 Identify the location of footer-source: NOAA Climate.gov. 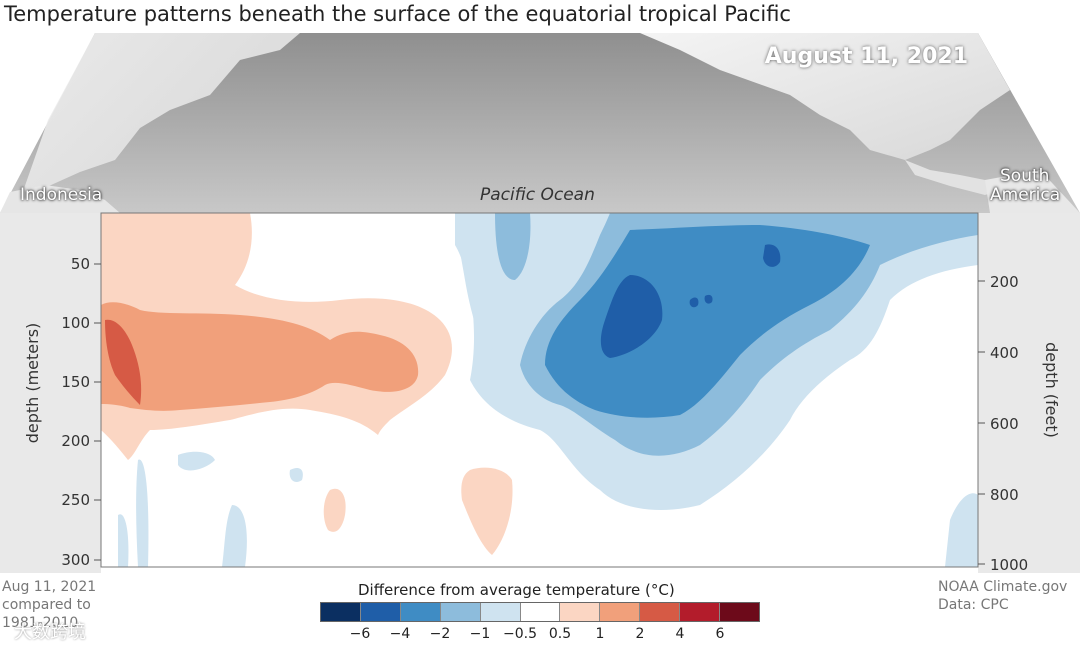
(1003, 587).